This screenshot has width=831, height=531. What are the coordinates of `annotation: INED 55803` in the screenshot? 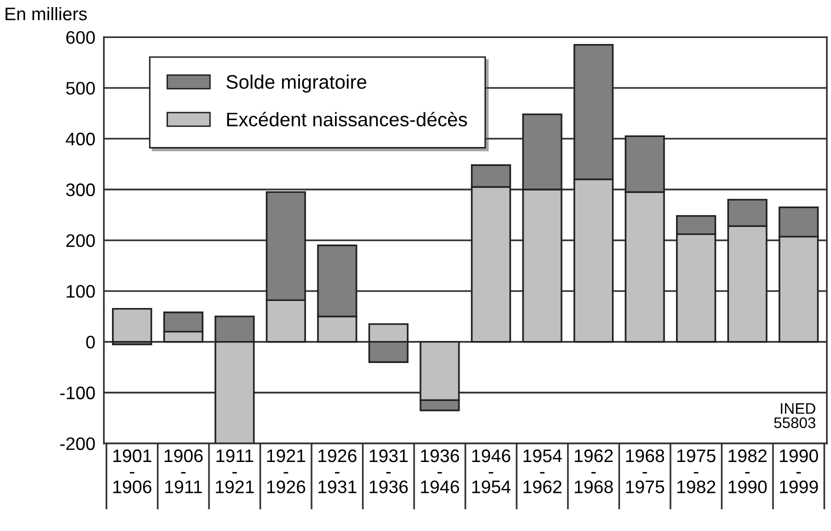 It's located at (795, 415).